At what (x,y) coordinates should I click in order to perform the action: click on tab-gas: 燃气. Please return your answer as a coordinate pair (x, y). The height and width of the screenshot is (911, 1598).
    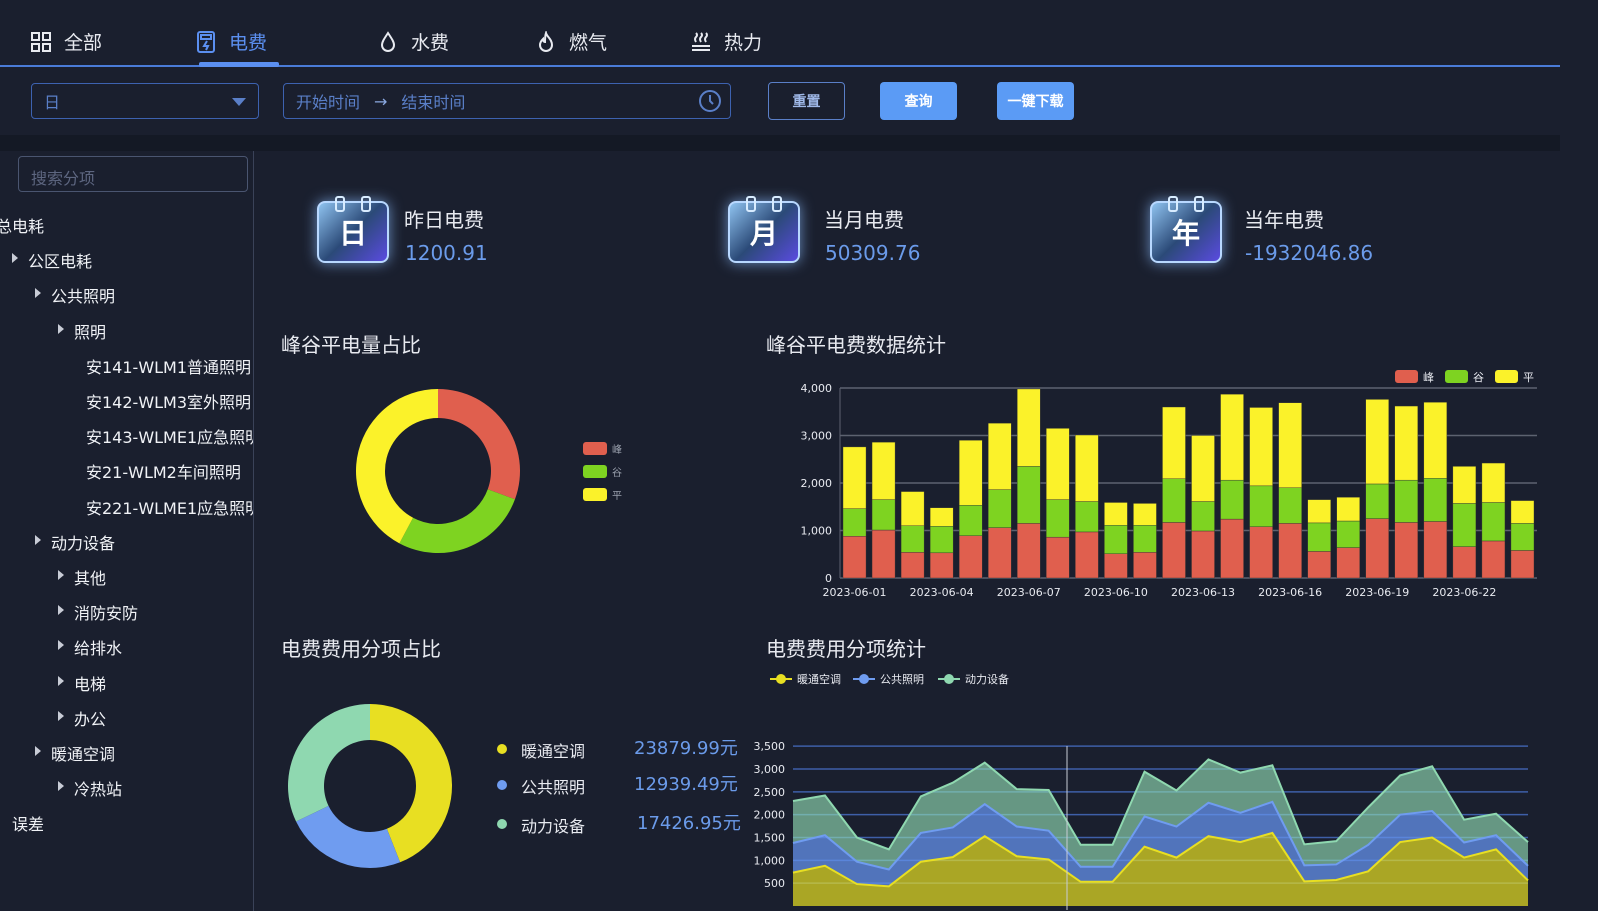
    Looking at the image, I should click on (571, 41).